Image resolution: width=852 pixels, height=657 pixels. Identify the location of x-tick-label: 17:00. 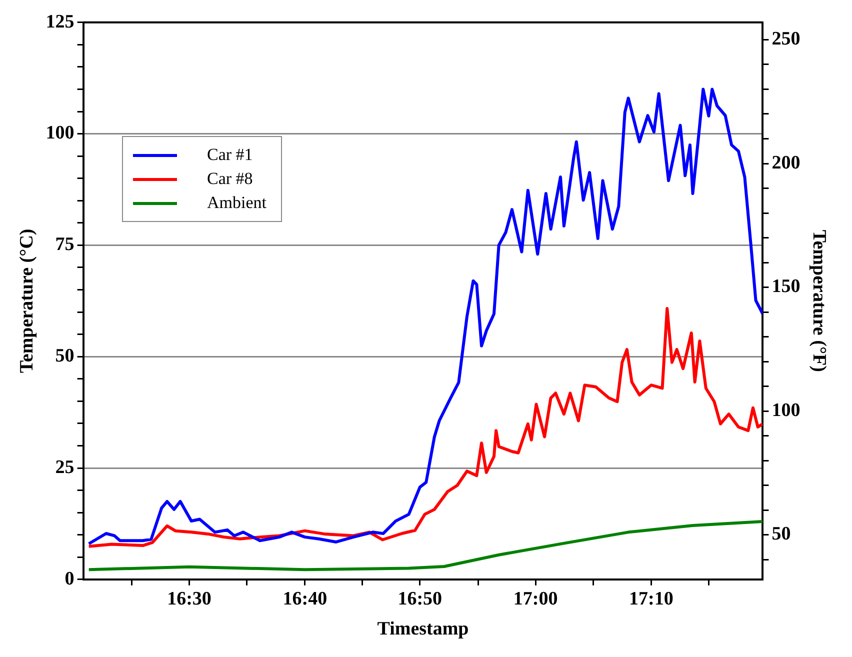
(535, 599).